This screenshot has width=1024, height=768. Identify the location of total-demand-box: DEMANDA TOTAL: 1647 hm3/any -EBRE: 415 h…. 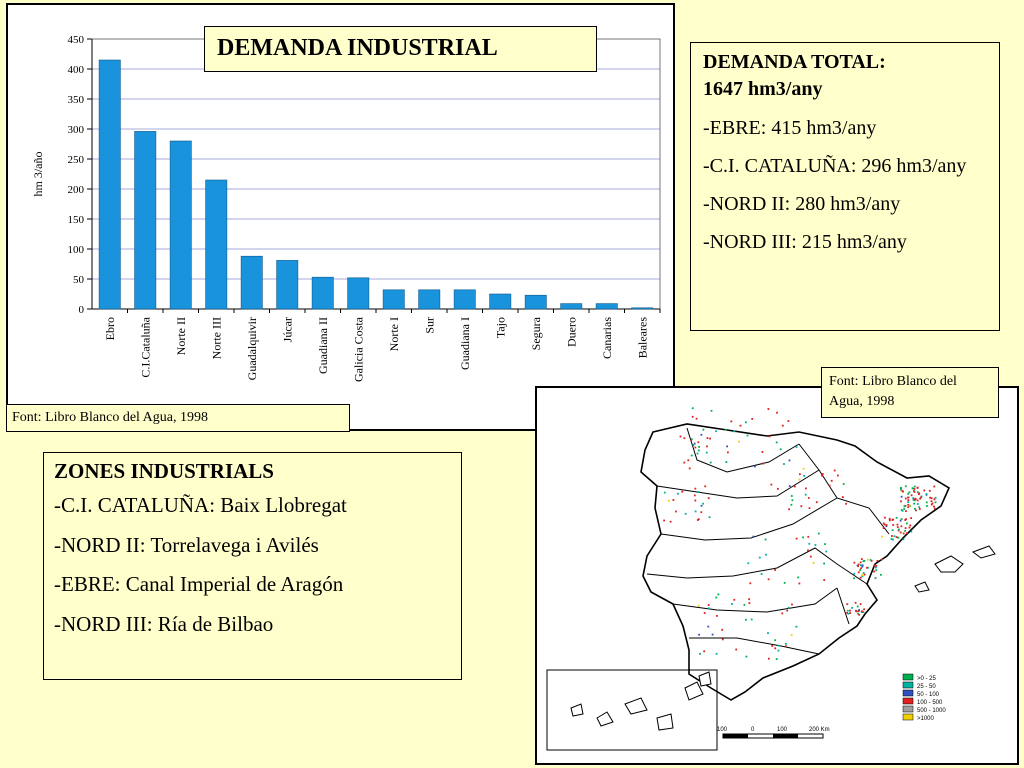
(845, 186).